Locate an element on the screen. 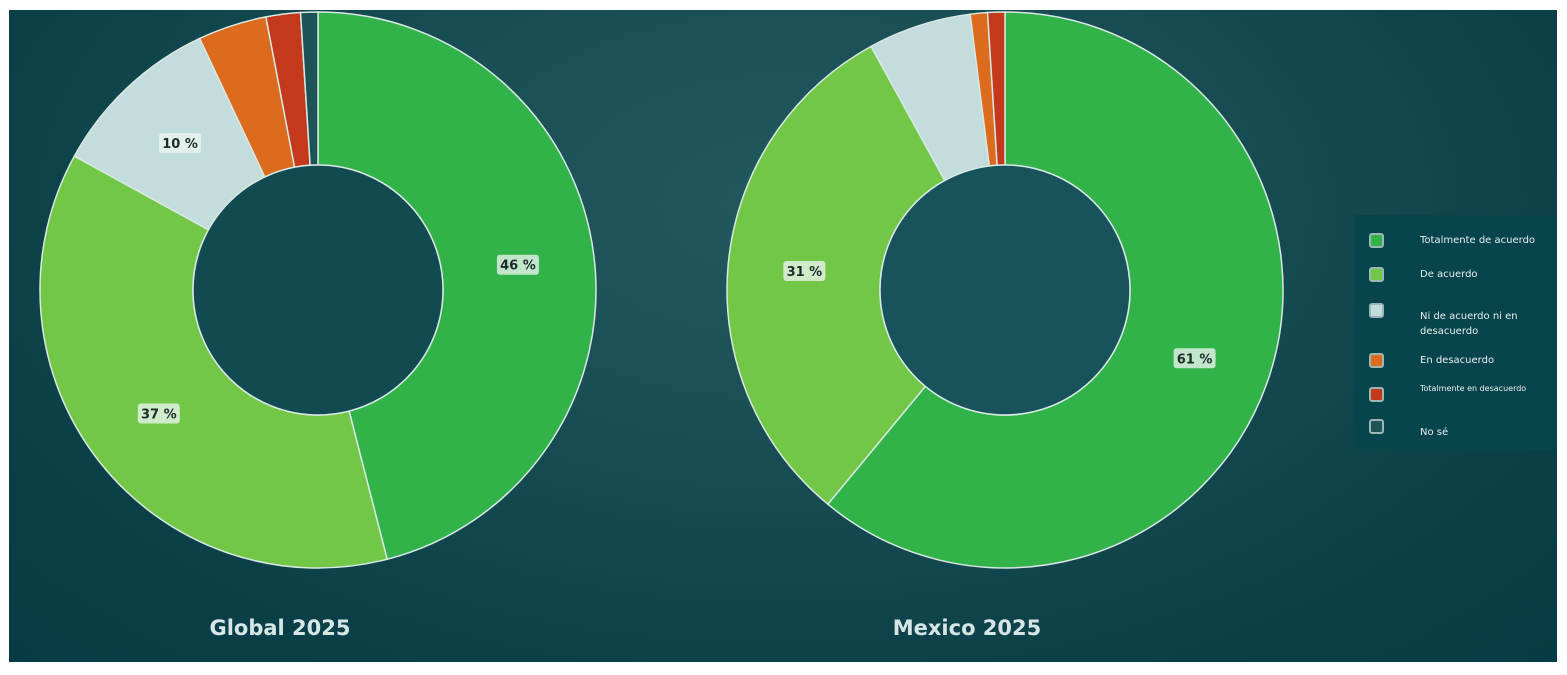  legend-item: Totalmente de acuerdo is located at coordinates (1454, 240).